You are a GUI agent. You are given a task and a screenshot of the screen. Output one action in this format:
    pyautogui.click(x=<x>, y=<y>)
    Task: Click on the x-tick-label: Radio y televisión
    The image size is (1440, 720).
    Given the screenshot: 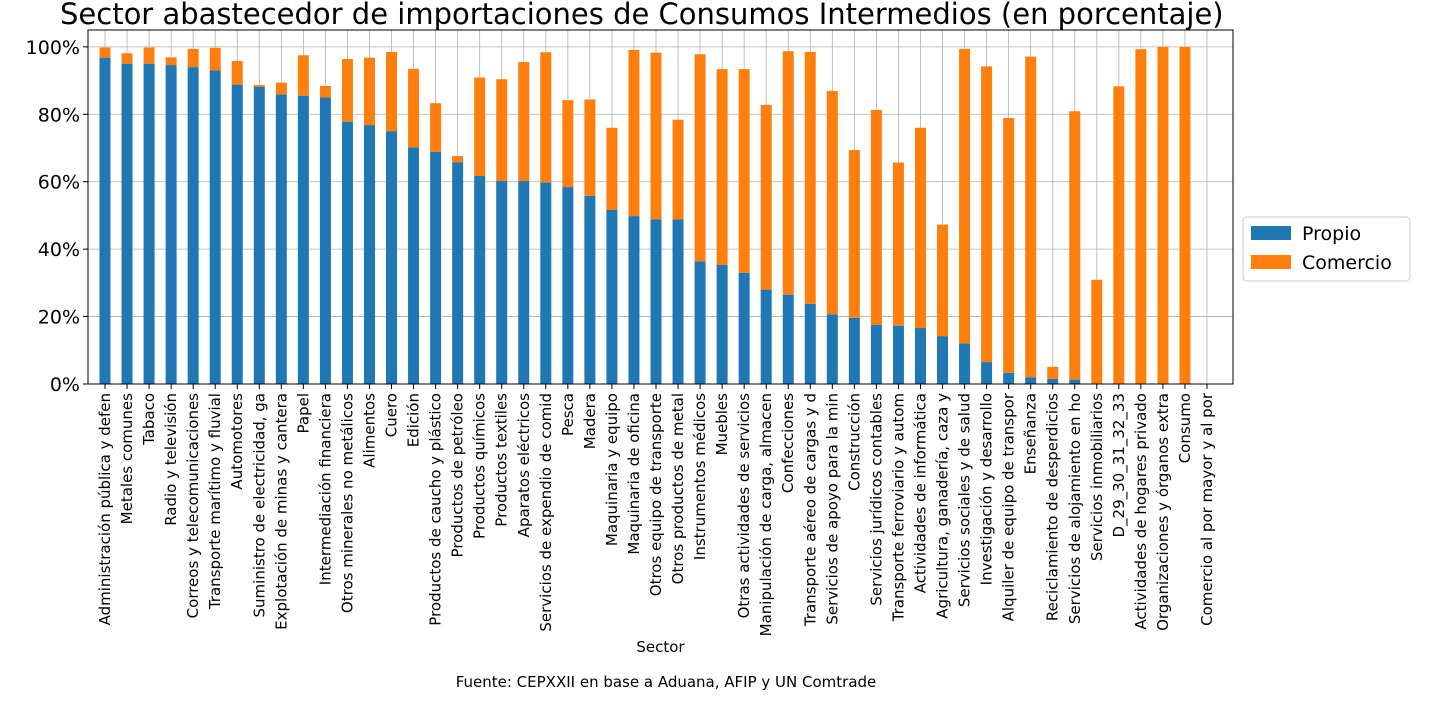 What is the action you would take?
    pyautogui.click(x=171, y=459)
    